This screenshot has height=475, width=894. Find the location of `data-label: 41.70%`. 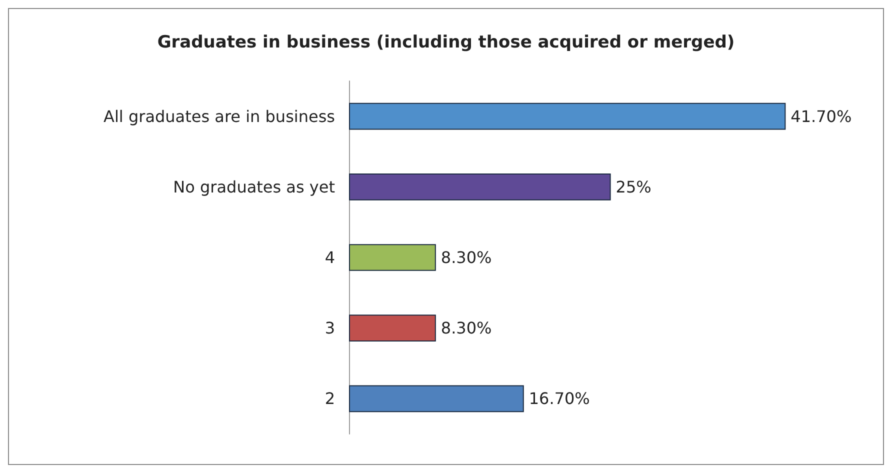

data-label: 41.70% is located at coordinates (821, 116).